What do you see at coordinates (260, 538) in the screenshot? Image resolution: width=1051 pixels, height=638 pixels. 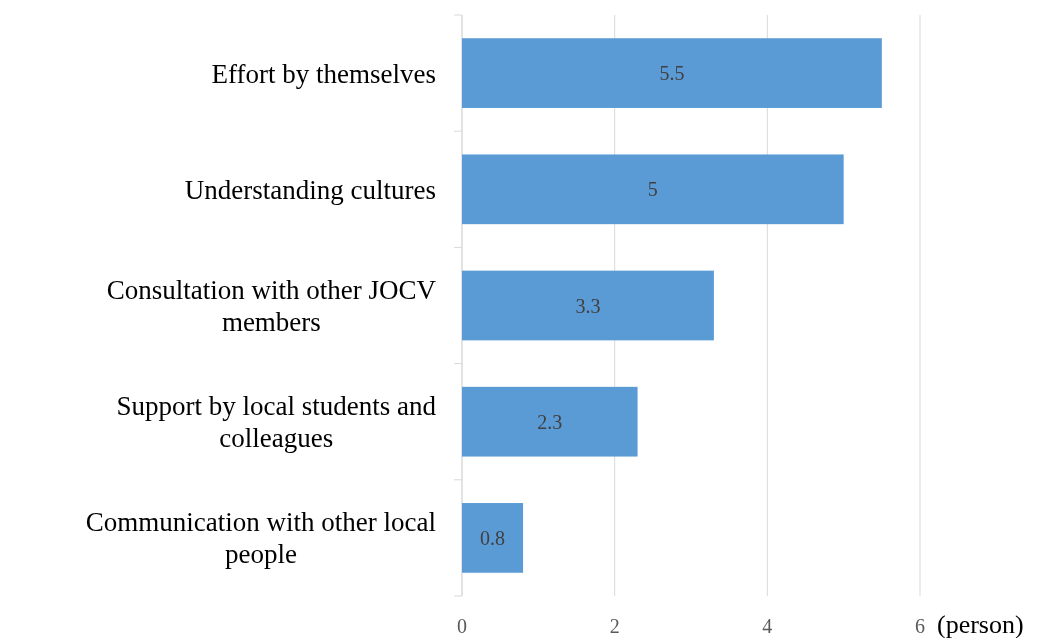 I see `y-tick-label: Communication with other local people` at bounding box center [260, 538].